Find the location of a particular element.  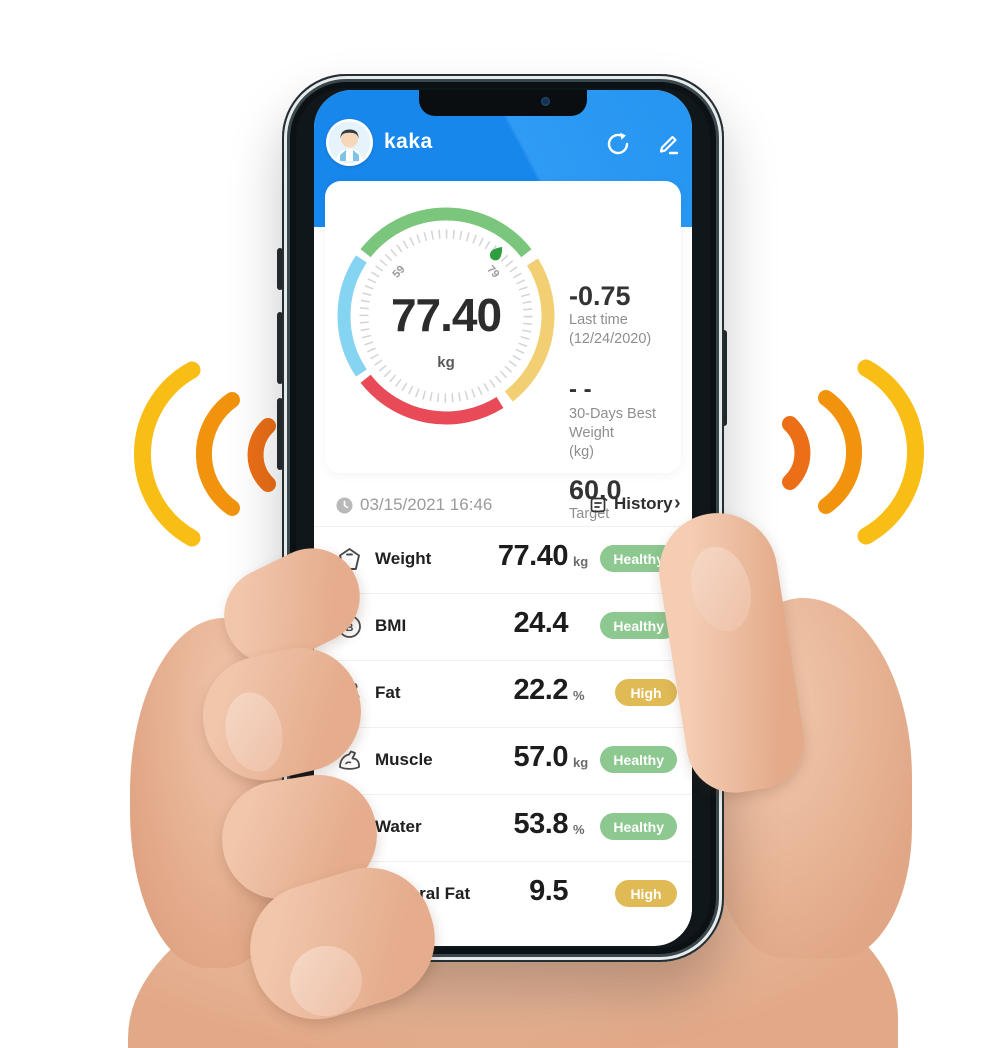

refresh-icon is located at coordinates (618, 144).